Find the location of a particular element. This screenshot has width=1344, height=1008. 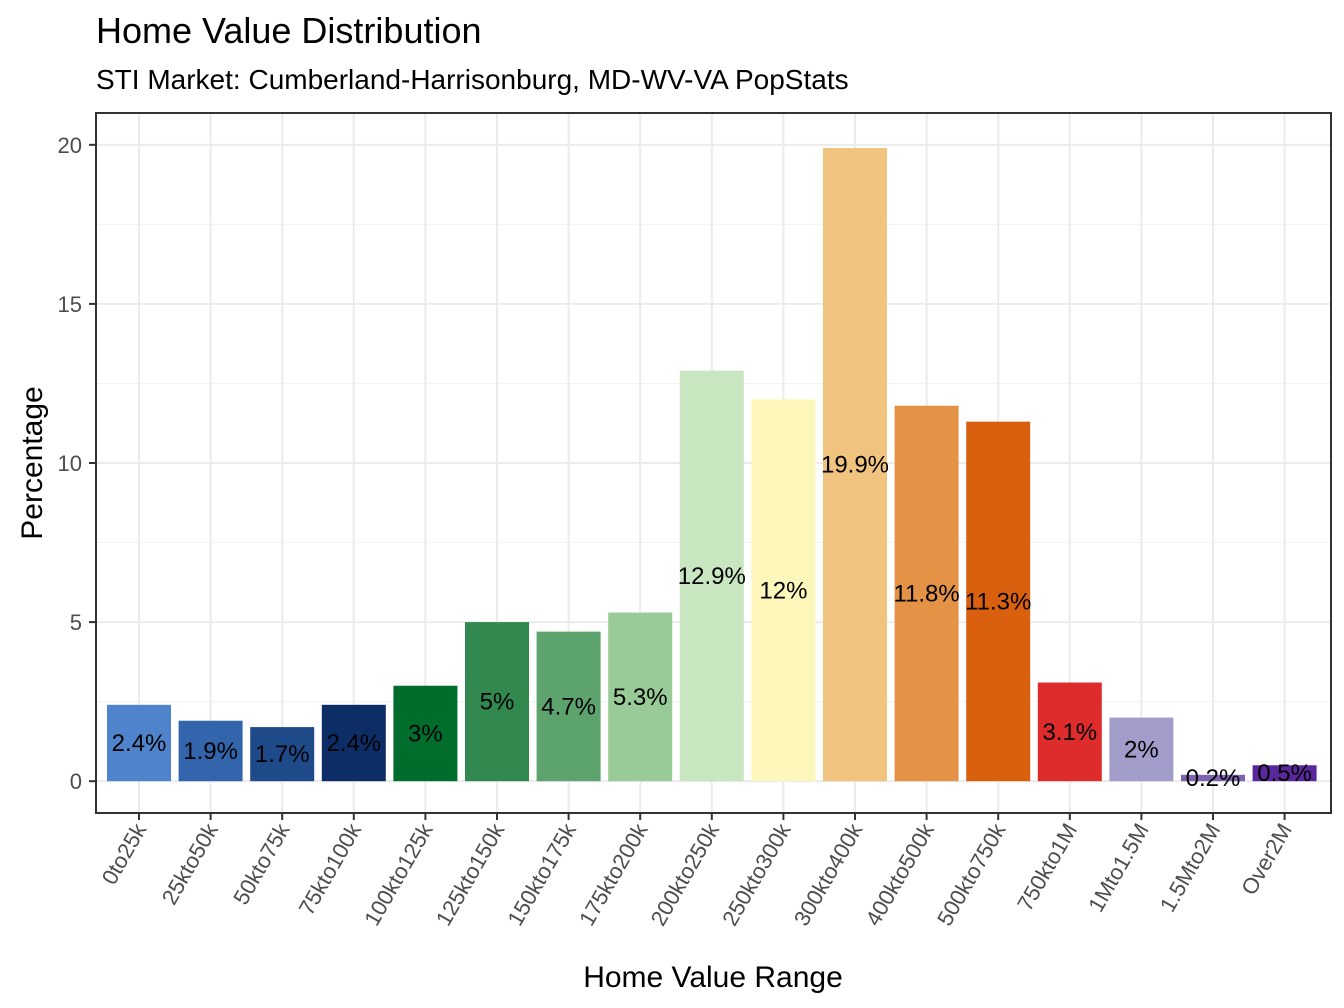

x-tick-label: 125kto150k is located at coordinates (470, 874).